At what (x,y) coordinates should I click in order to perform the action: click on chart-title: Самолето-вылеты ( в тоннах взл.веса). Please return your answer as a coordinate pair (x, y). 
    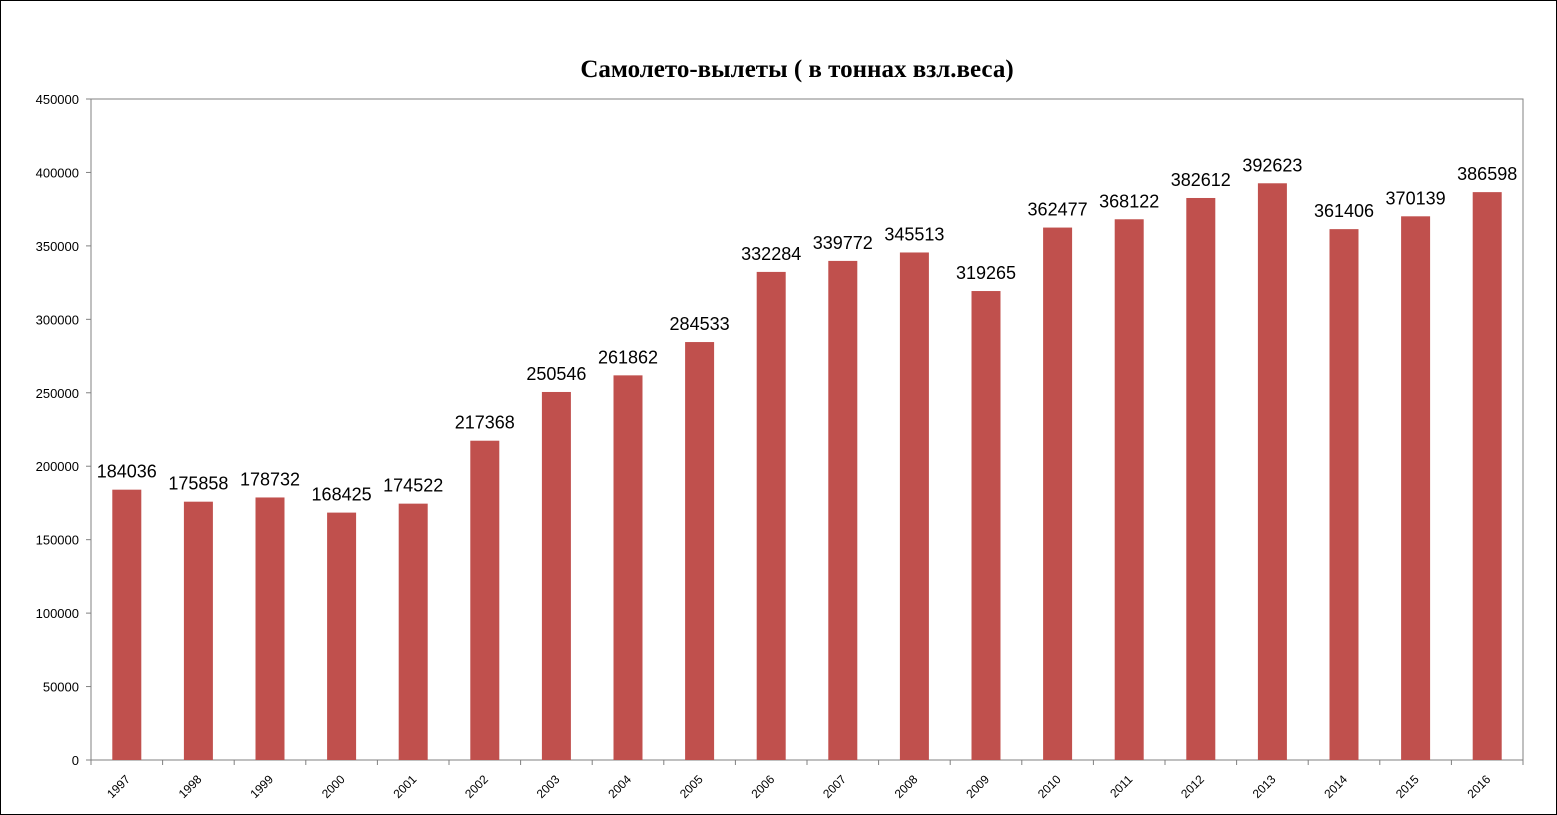
    Looking at the image, I should click on (796, 69).